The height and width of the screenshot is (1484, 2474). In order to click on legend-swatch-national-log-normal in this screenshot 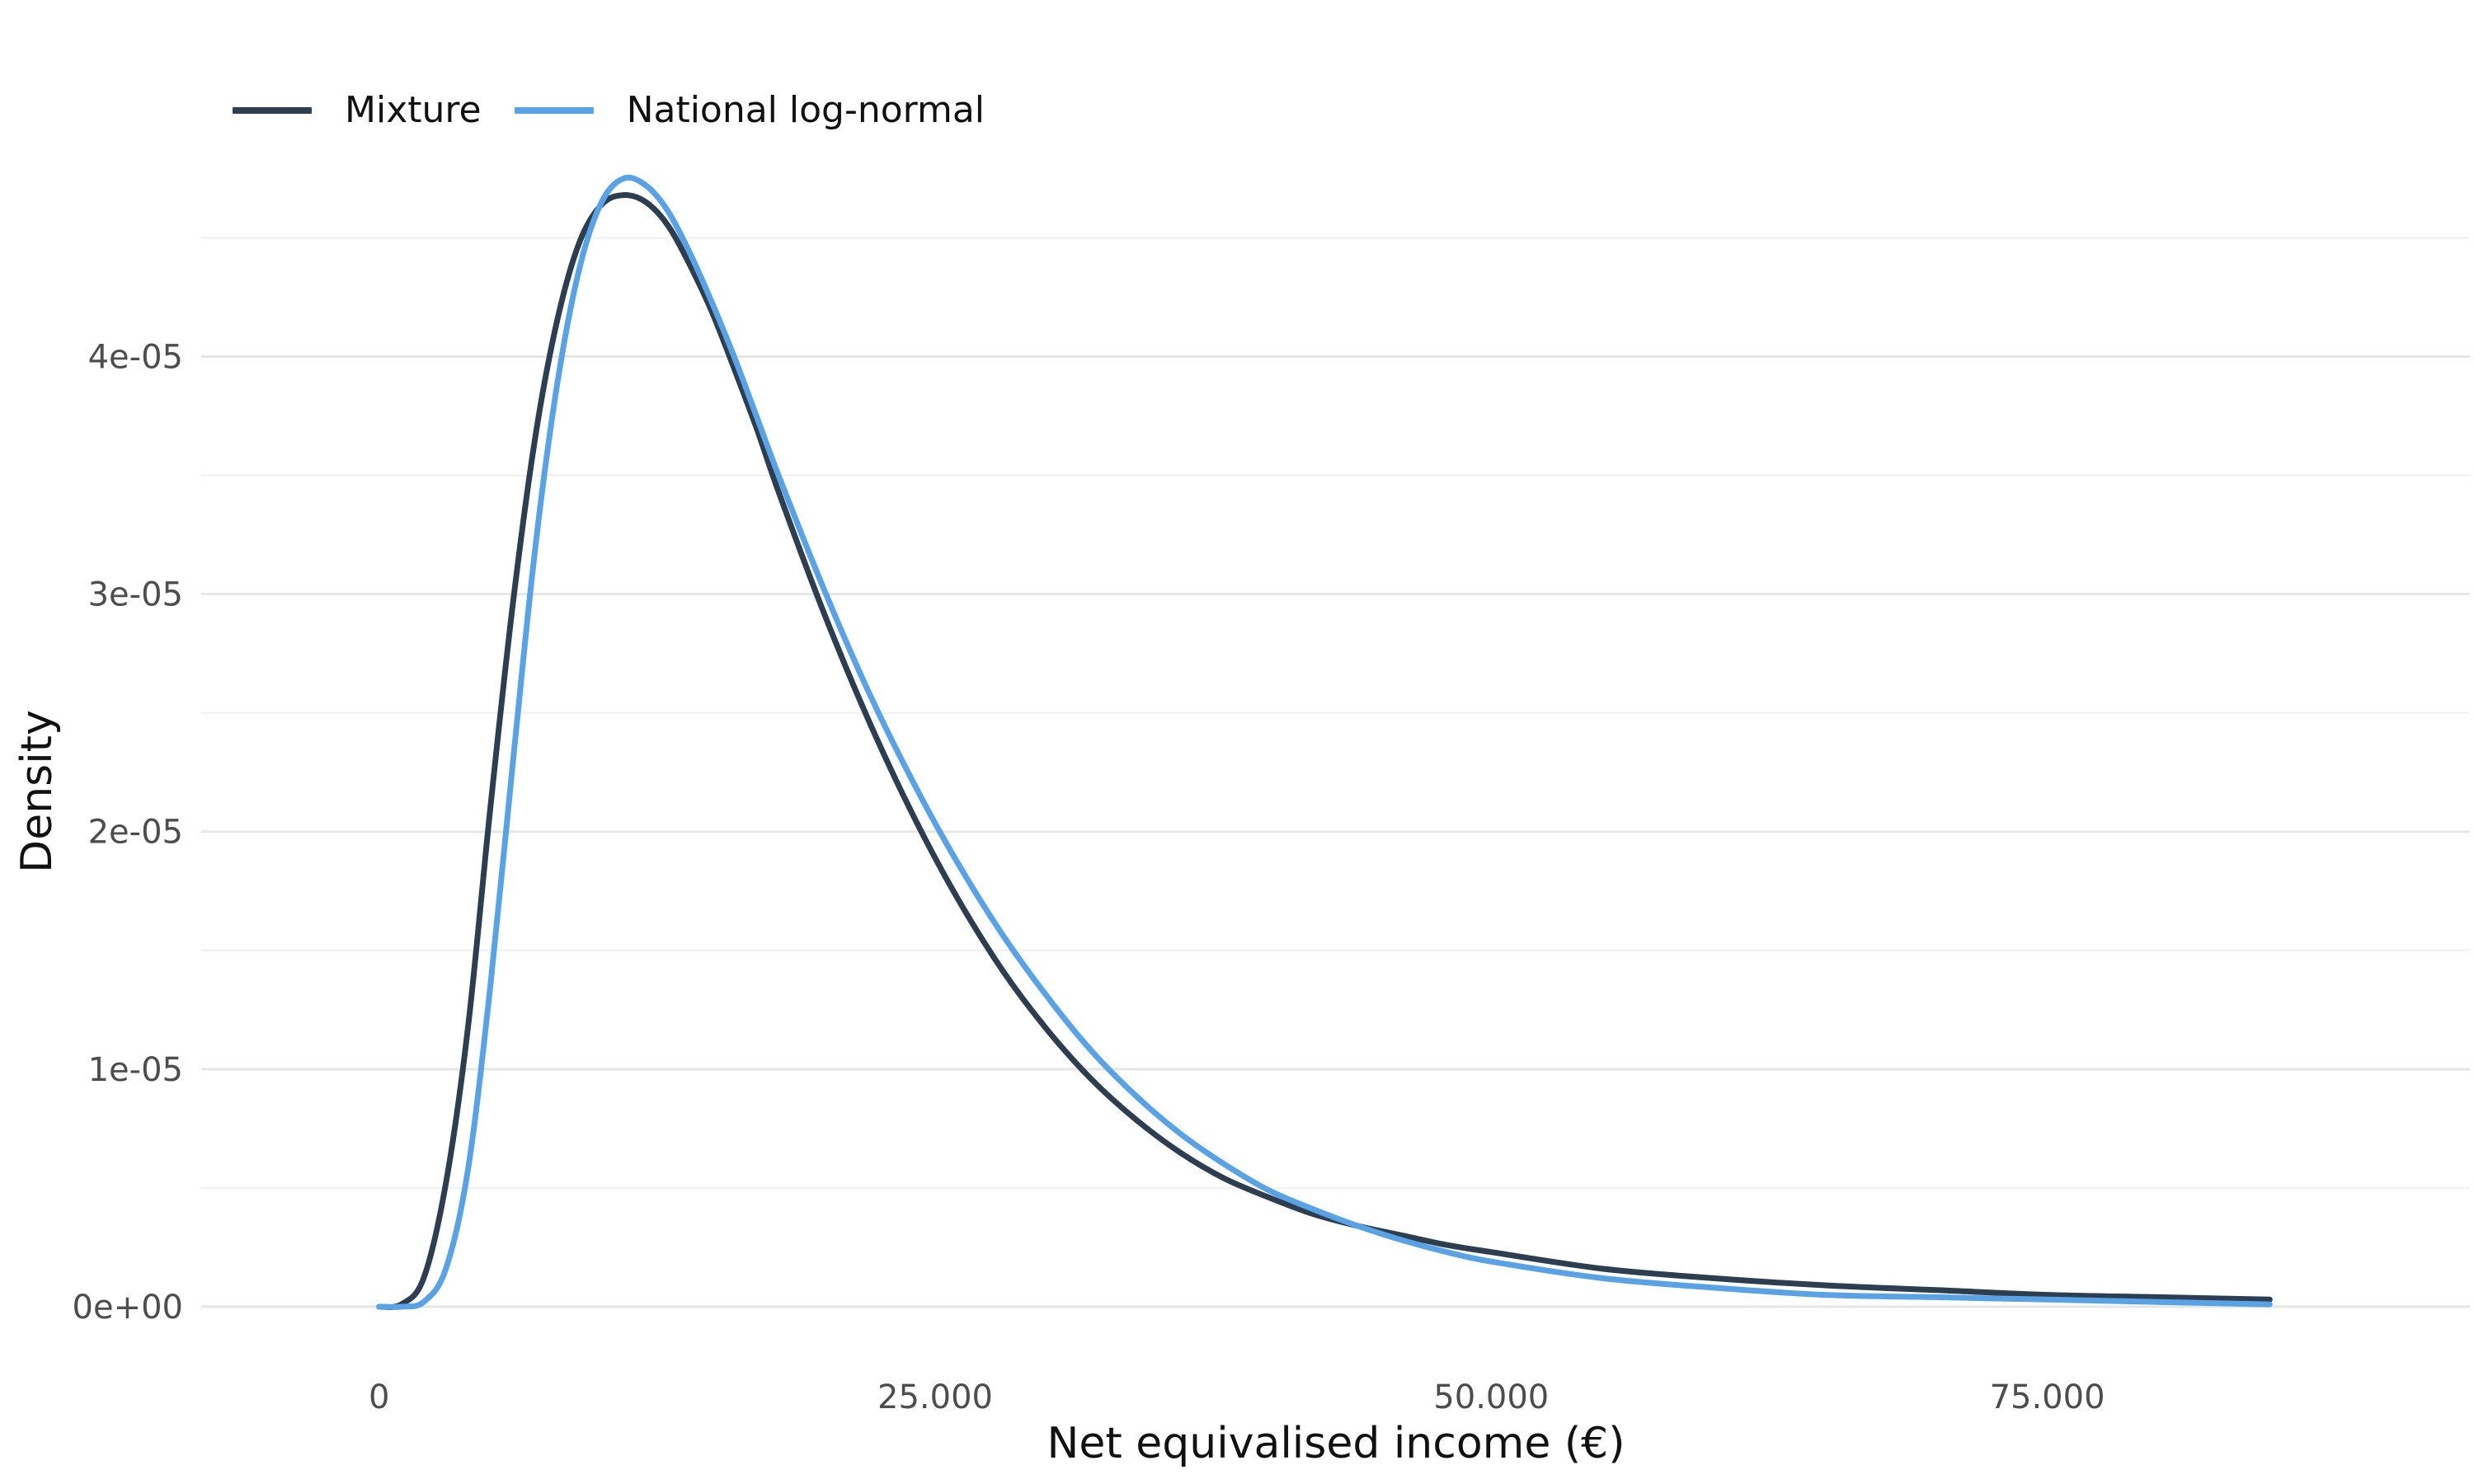, I will do `click(554, 111)`.